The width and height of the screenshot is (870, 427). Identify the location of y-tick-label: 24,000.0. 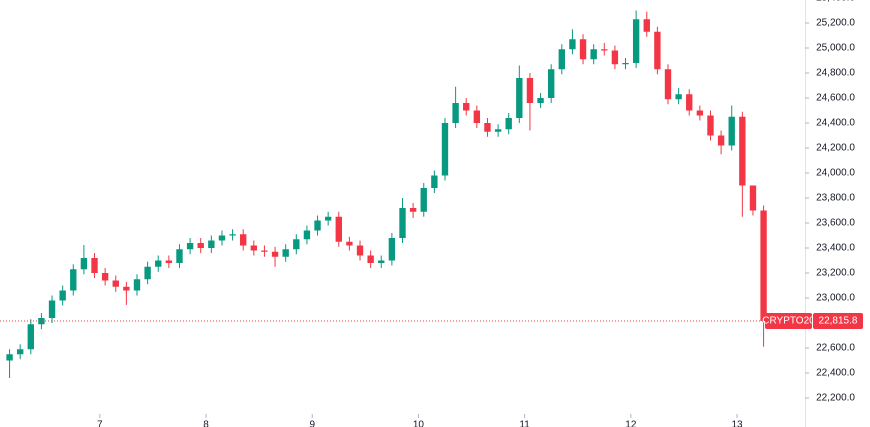
(835, 173).